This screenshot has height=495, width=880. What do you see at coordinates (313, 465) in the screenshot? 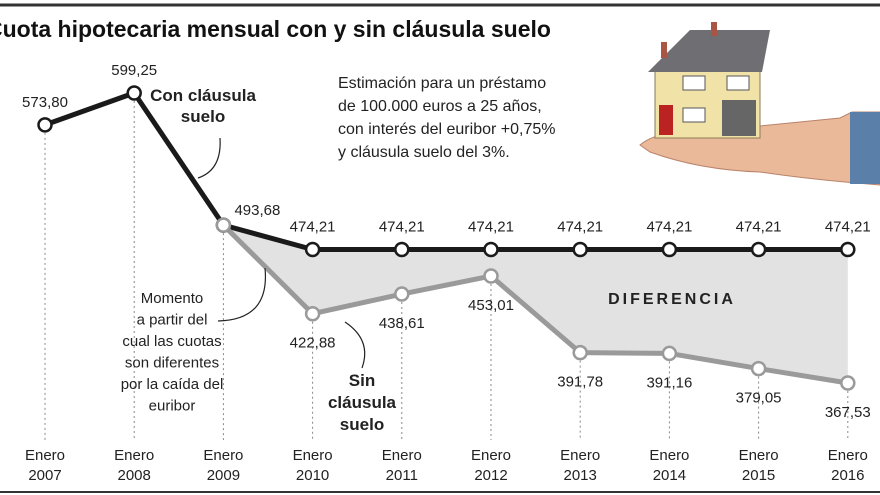
I see `x-tick-label: Enero 2010` at bounding box center [313, 465].